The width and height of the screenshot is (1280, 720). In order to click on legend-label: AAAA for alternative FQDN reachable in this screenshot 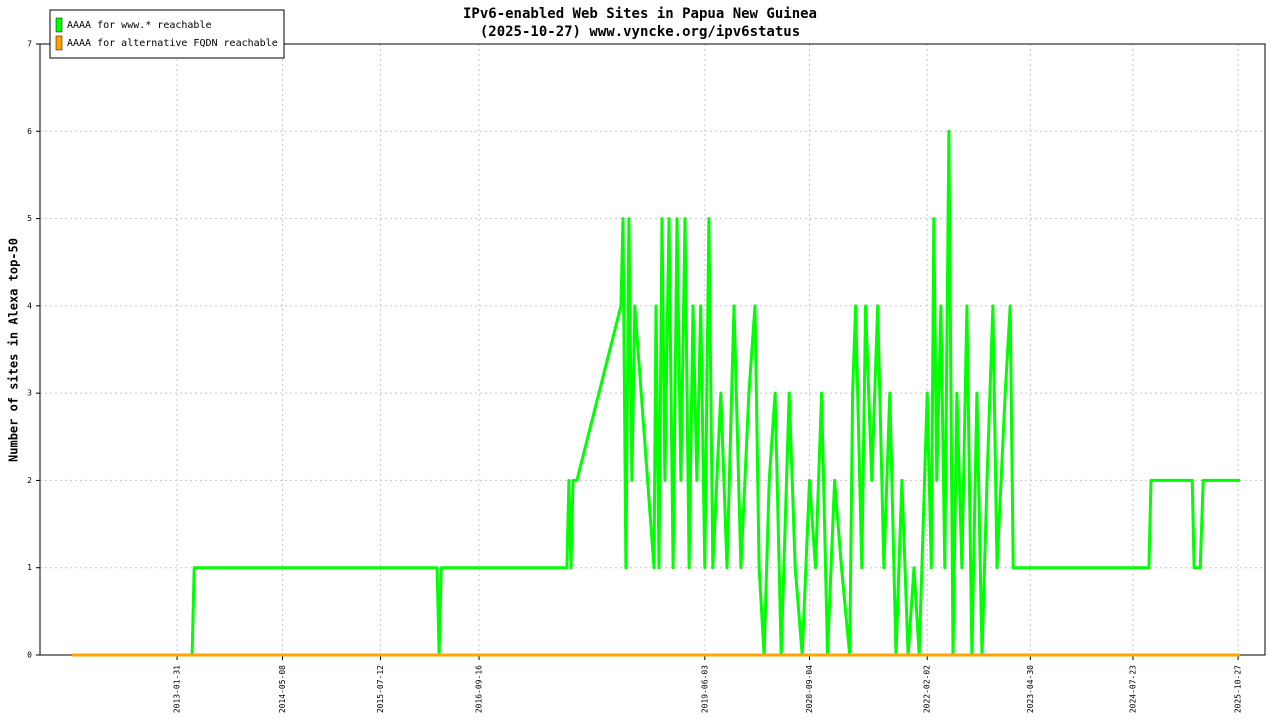, I will do `click(172, 43)`.